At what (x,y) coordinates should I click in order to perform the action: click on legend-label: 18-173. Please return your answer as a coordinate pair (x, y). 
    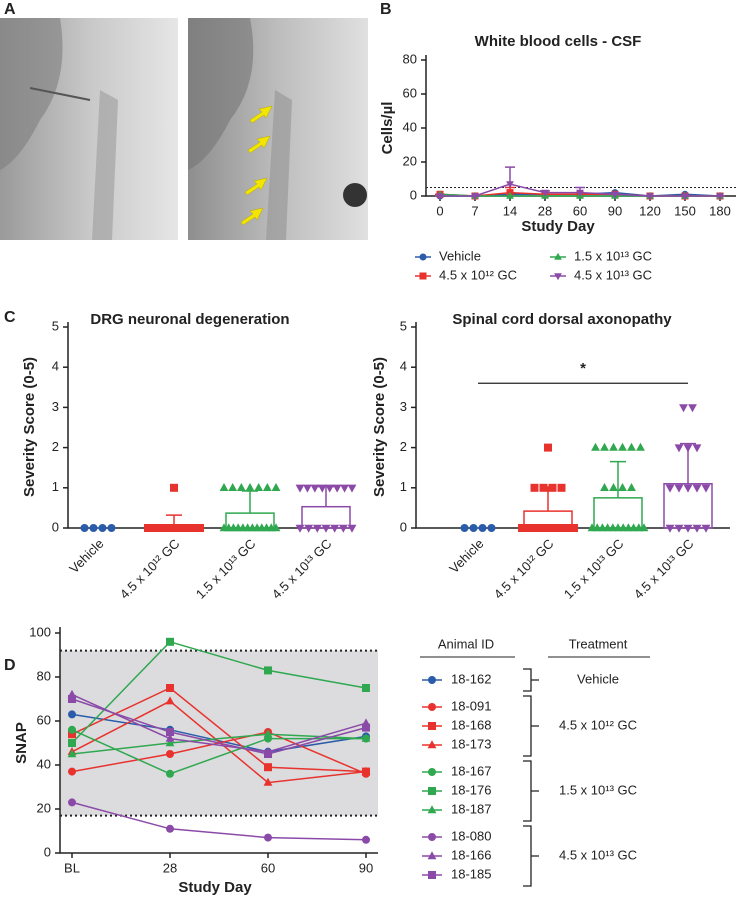
    Looking at the image, I should click on (471, 743).